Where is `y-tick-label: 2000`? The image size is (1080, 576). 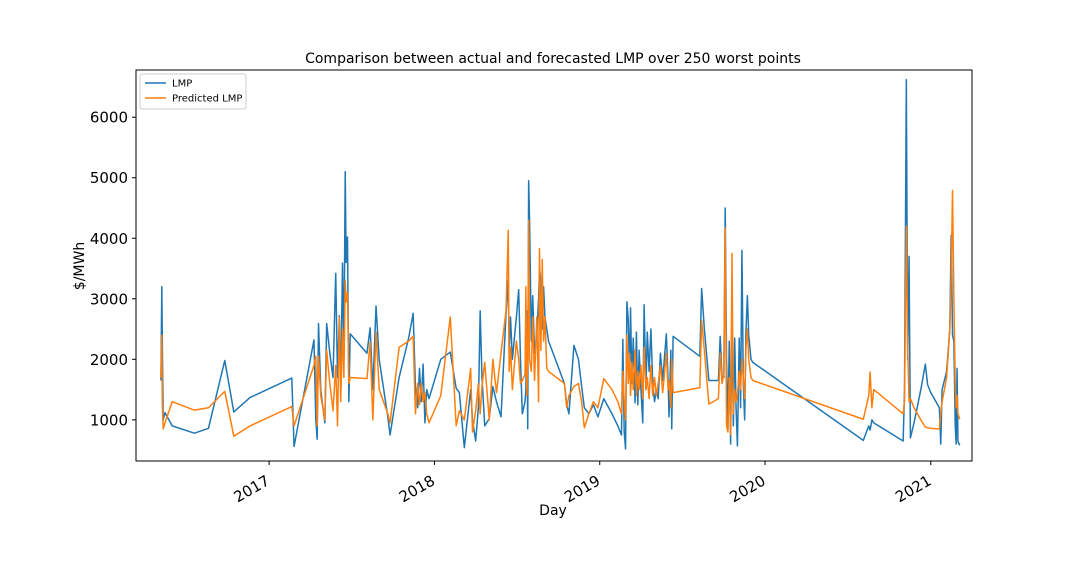
y-tick-label: 2000 is located at coordinates (109, 360).